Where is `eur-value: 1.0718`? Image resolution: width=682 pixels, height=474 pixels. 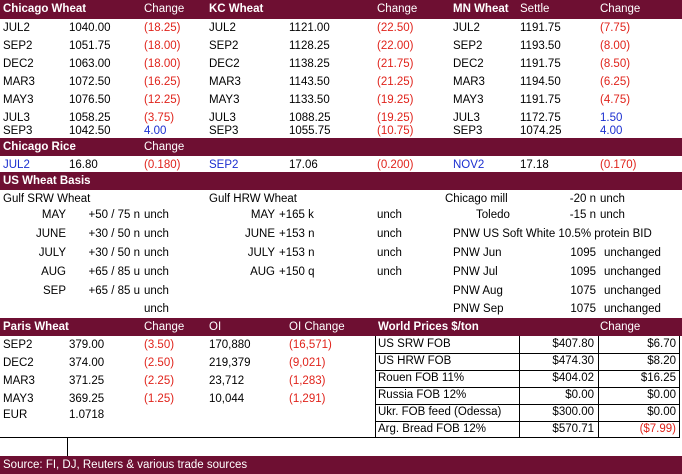 eur-value: 1.0718 is located at coordinates (87, 415).